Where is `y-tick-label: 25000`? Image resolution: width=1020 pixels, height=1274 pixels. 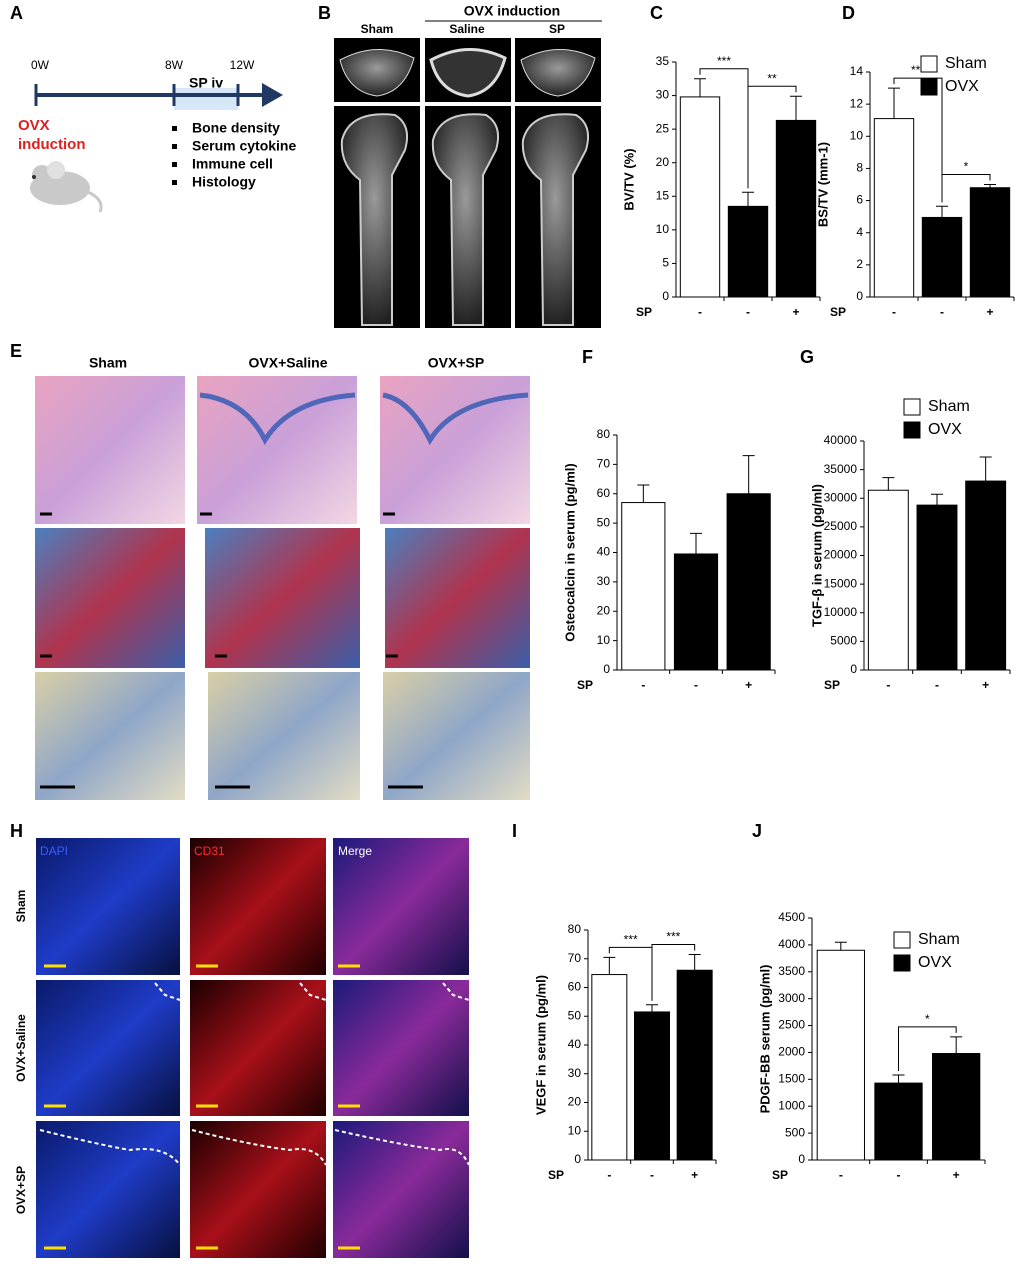 y-tick-label: 25000 is located at coordinates (841, 526).